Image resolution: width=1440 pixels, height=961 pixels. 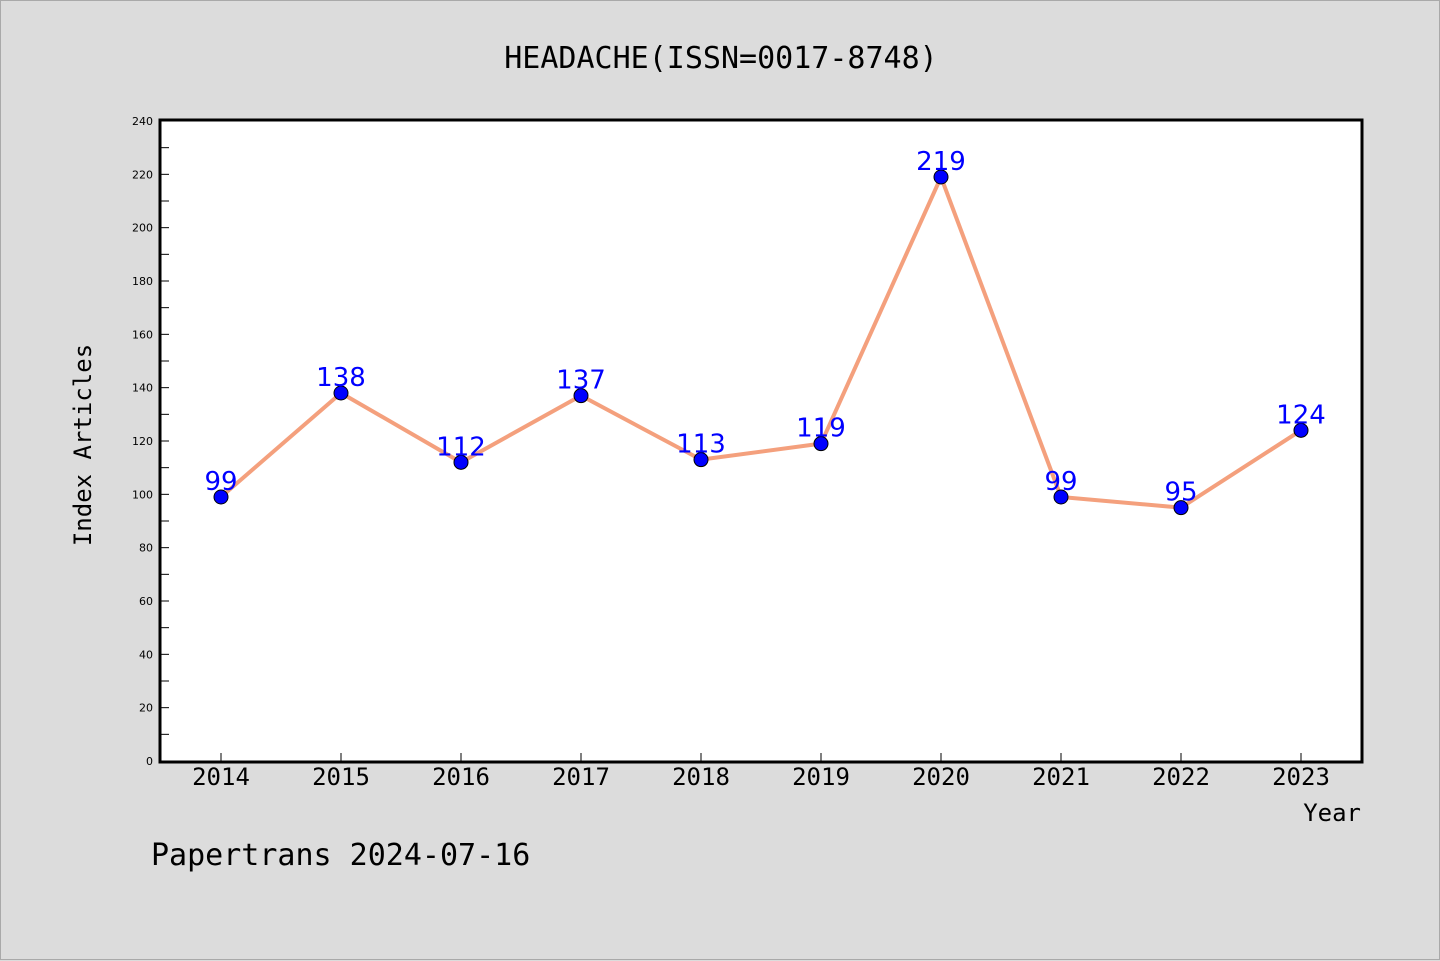 What do you see at coordinates (83, 445) in the screenshot?
I see `y-axis-label: Index Articles` at bounding box center [83, 445].